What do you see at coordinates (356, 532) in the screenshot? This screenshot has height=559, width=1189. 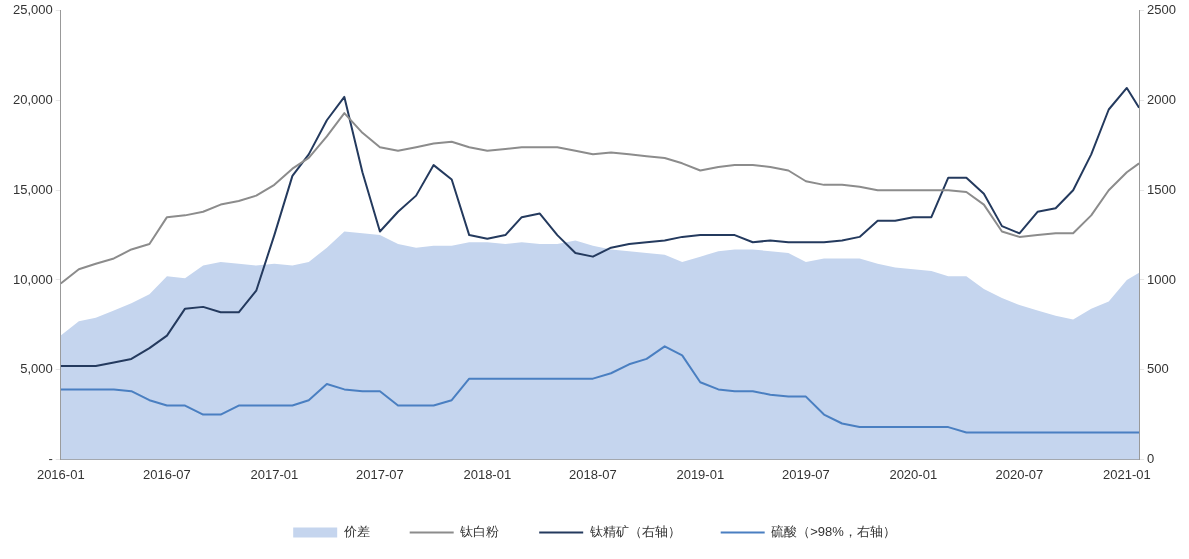 I see `legend-label: 价差` at bounding box center [356, 532].